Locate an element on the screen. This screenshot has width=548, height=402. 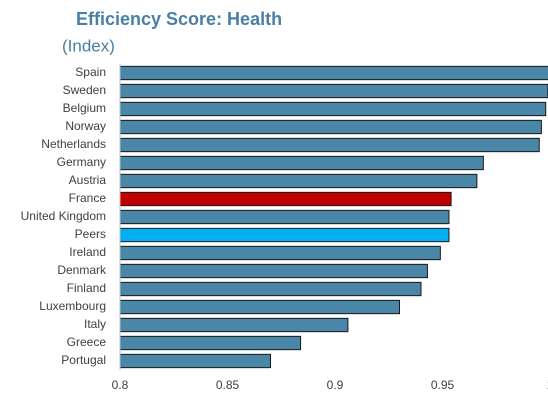
y-tick-label: United Kingdom is located at coordinates (63, 216).